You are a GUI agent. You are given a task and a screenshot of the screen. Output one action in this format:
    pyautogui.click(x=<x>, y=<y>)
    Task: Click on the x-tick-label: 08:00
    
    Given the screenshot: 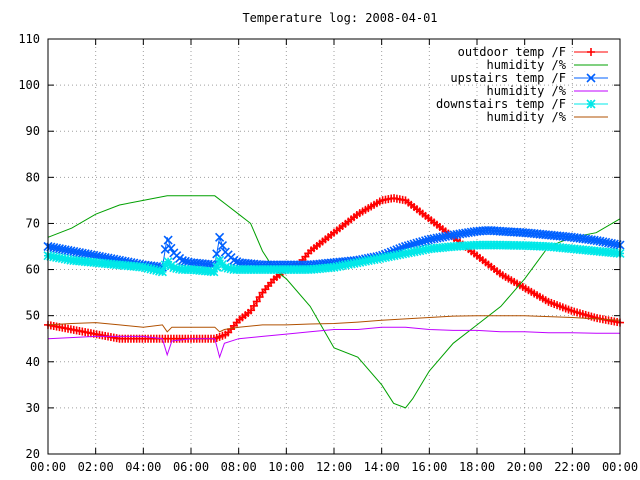 What is the action you would take?
    pyautogui.click(x=239, y=467)
    